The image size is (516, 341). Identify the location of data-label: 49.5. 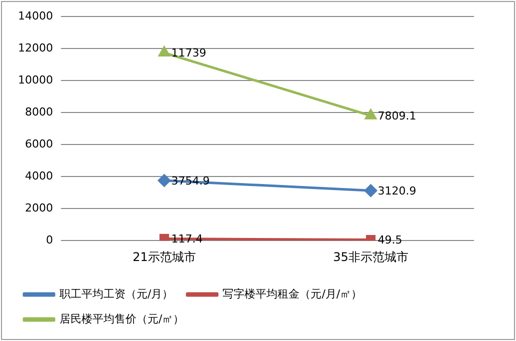
(390, 240).